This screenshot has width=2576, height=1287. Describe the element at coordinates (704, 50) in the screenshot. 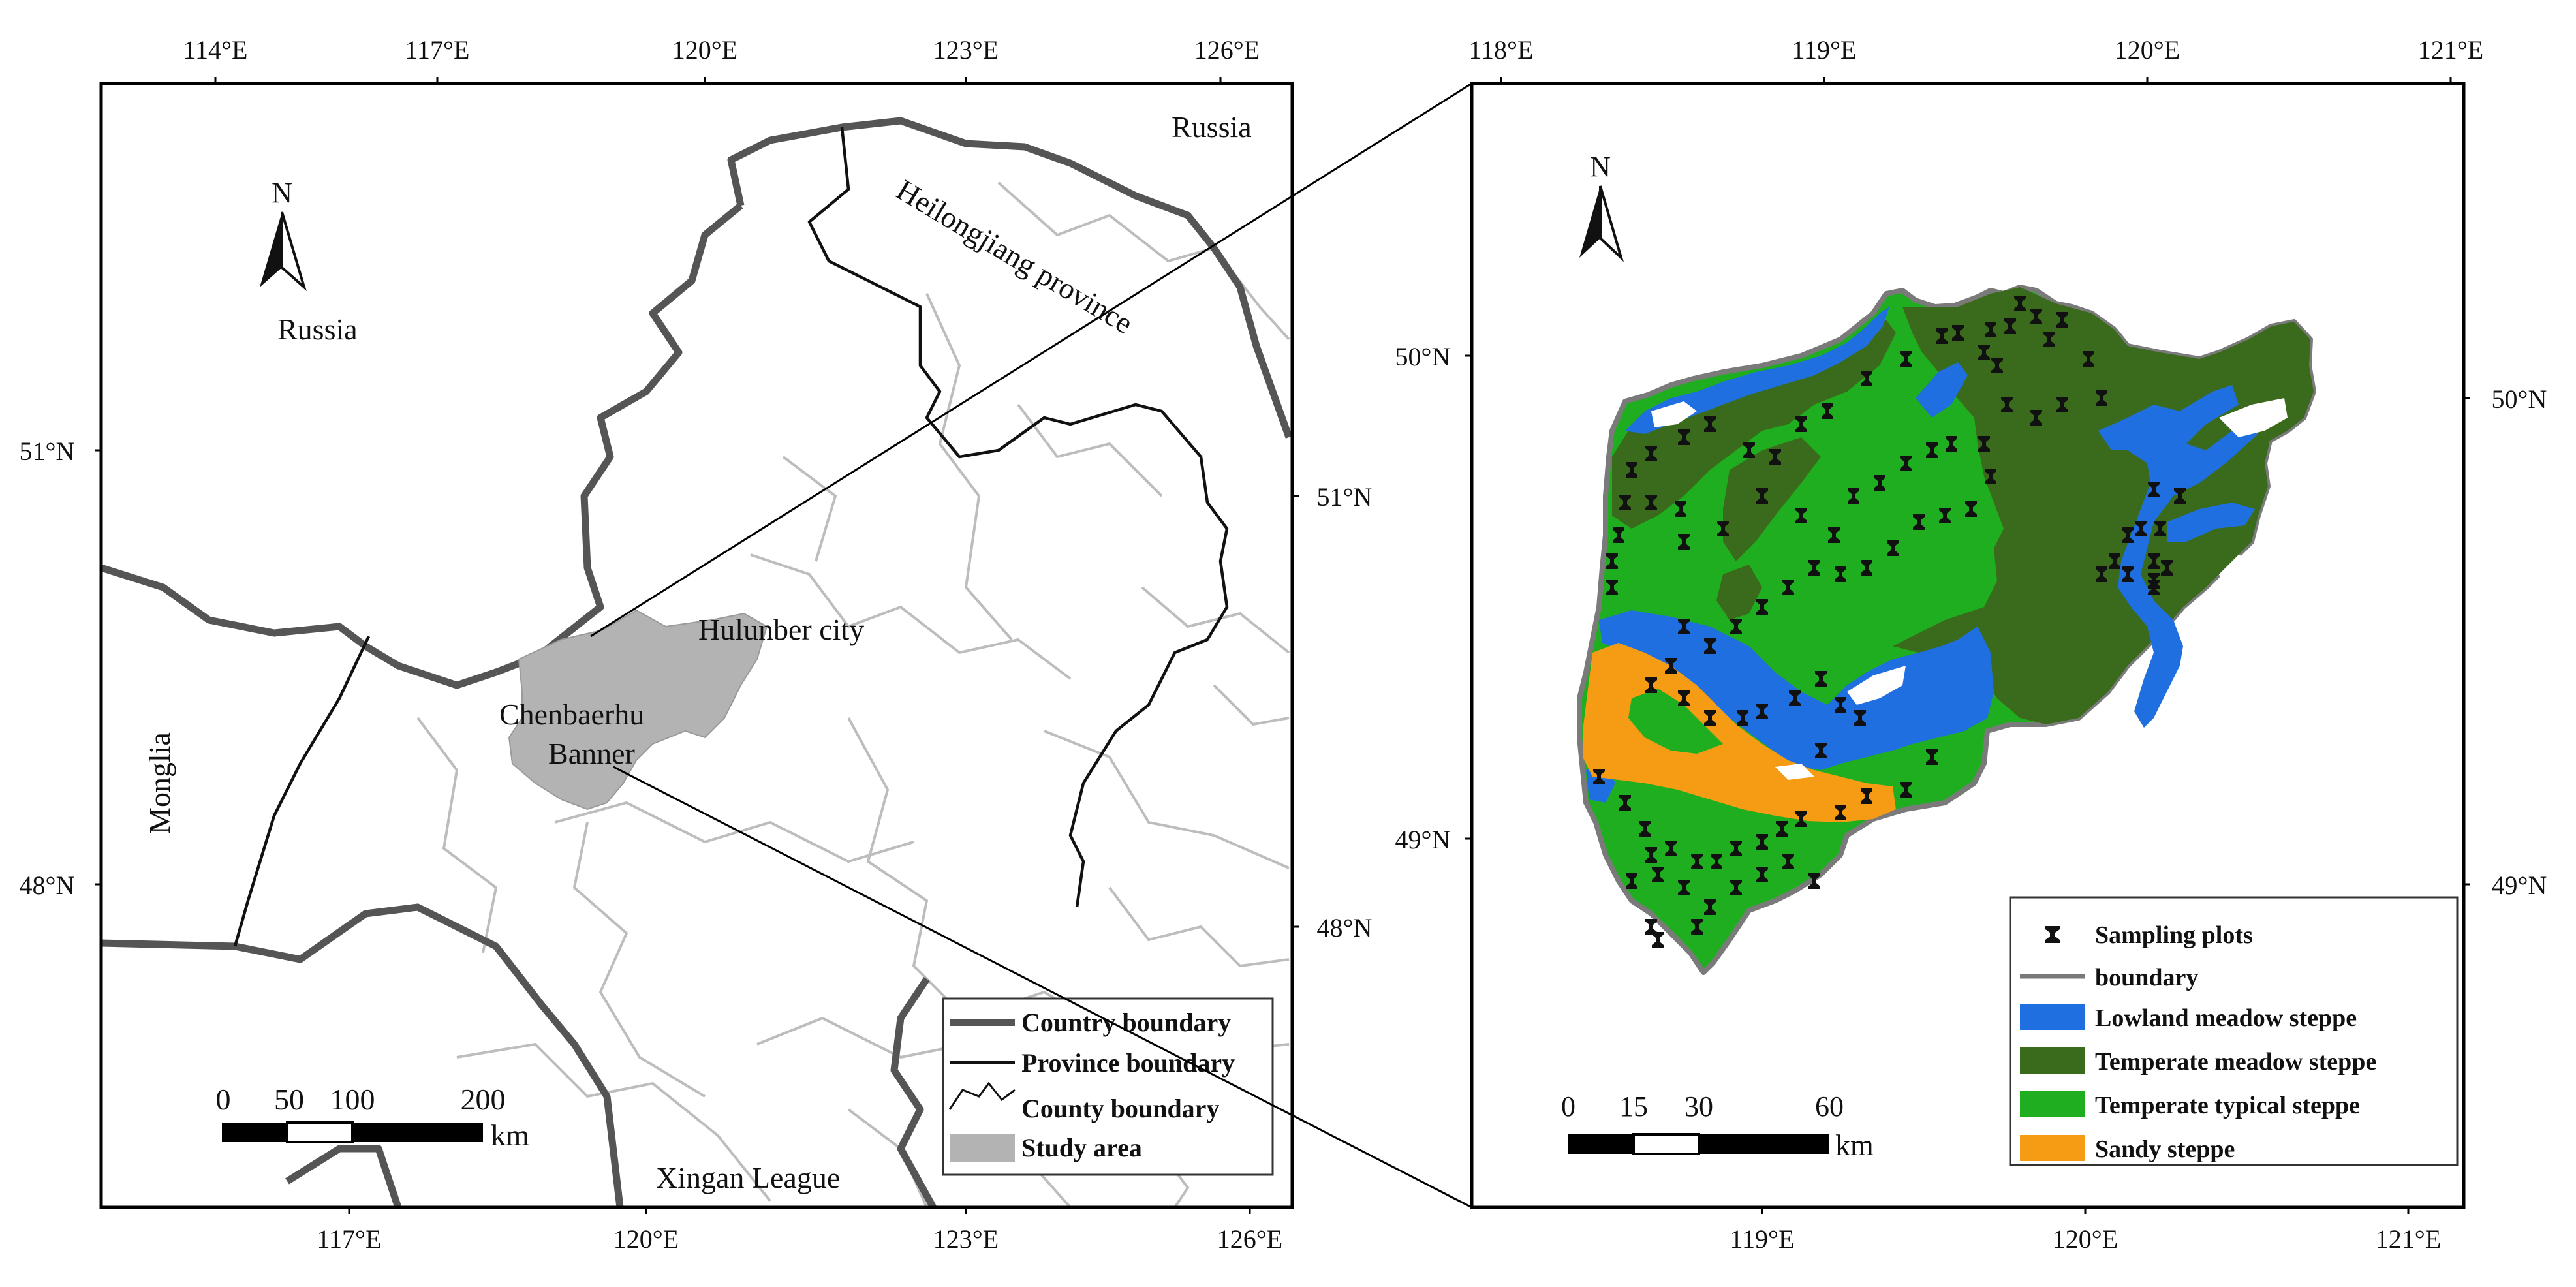

I see `left-top-tick-2: 120°E` at that location.